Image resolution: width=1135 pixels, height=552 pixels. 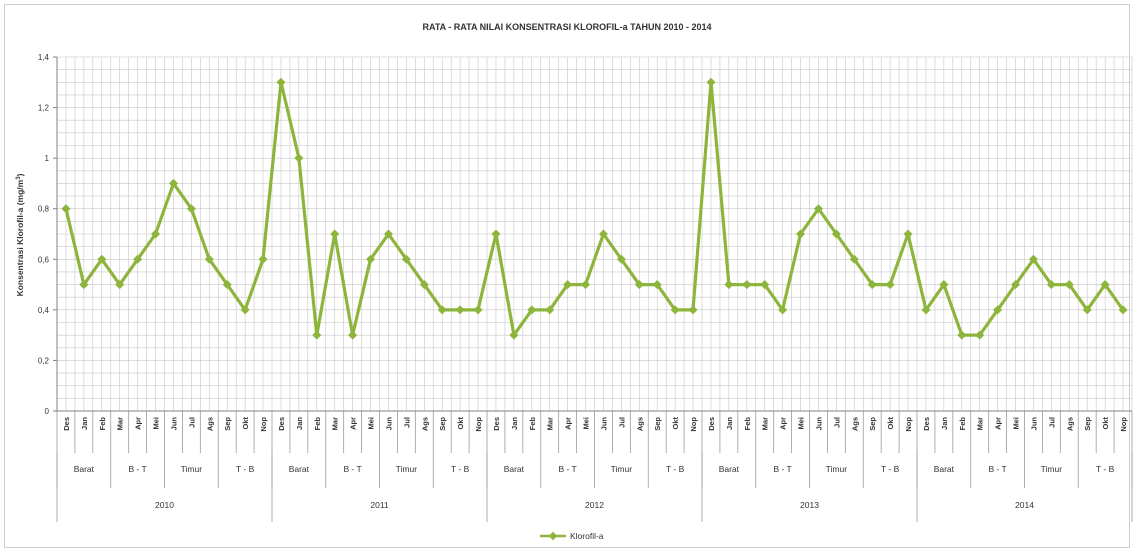 I want to click on legend: Klorofil-a, so click(x=572, y=536).